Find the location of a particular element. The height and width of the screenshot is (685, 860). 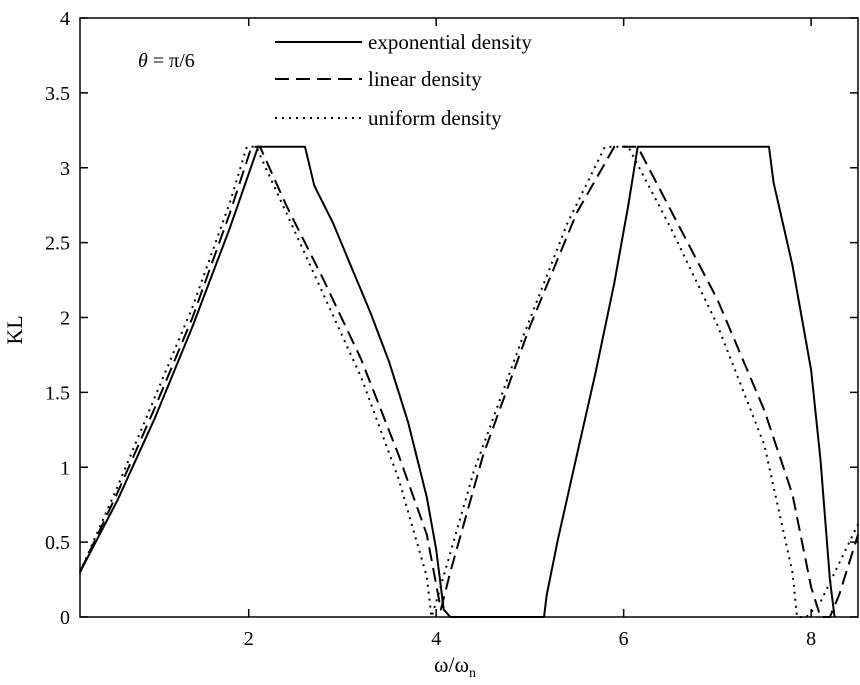

y-tick-label: 3 is located at coordinates (65, 169).